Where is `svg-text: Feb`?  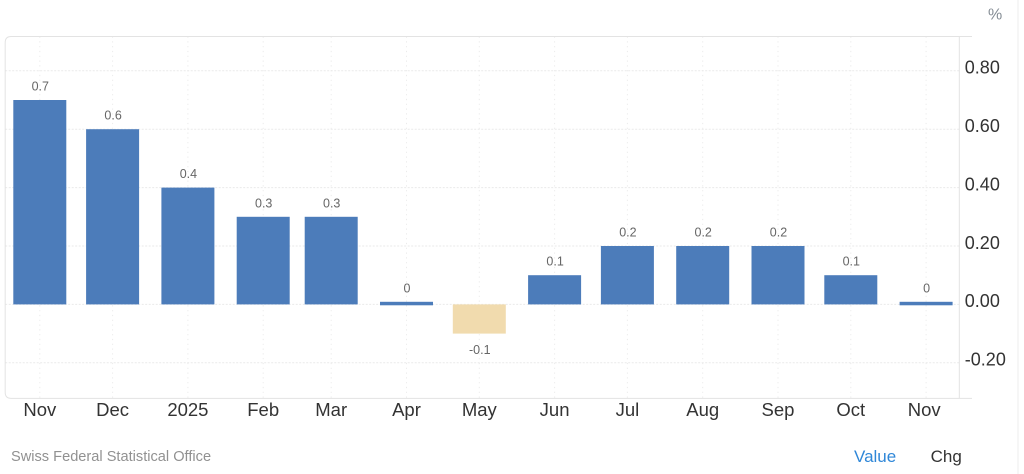
svg-text: Feb is located at coordinates (263, 409).